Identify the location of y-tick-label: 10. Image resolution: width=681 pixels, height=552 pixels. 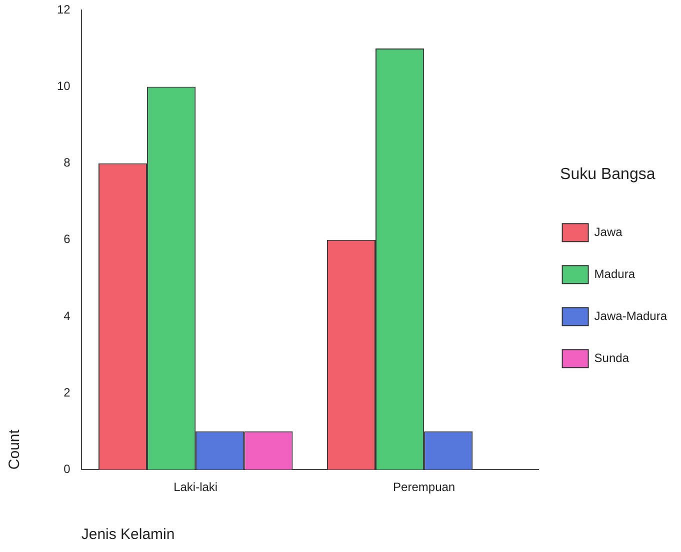
(63, 86).